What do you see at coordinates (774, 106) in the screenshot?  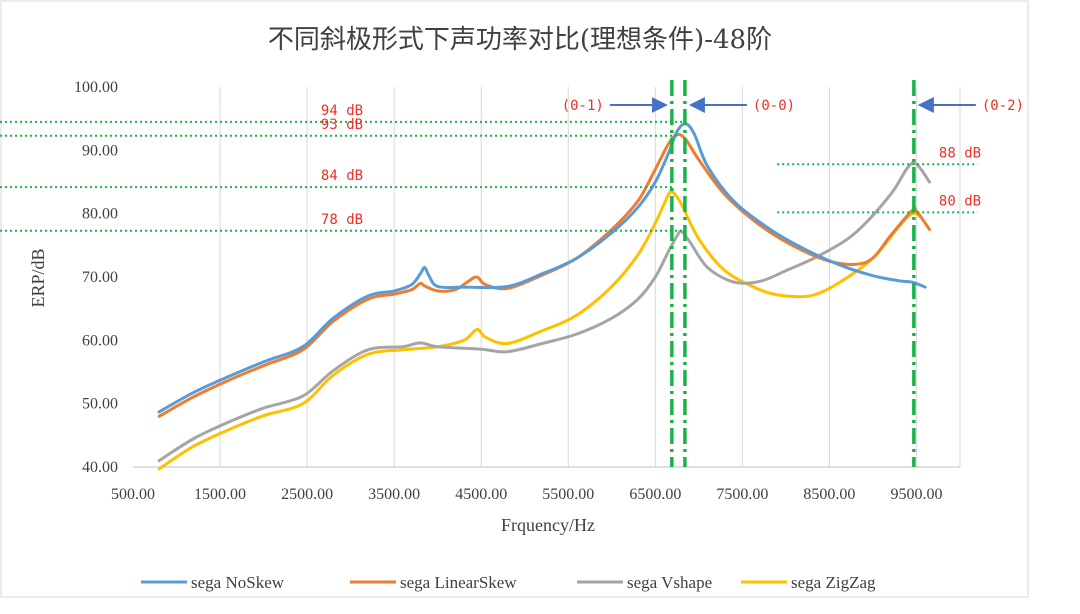 I see `order-label: (0-0)` at bounding box center [774, 106].